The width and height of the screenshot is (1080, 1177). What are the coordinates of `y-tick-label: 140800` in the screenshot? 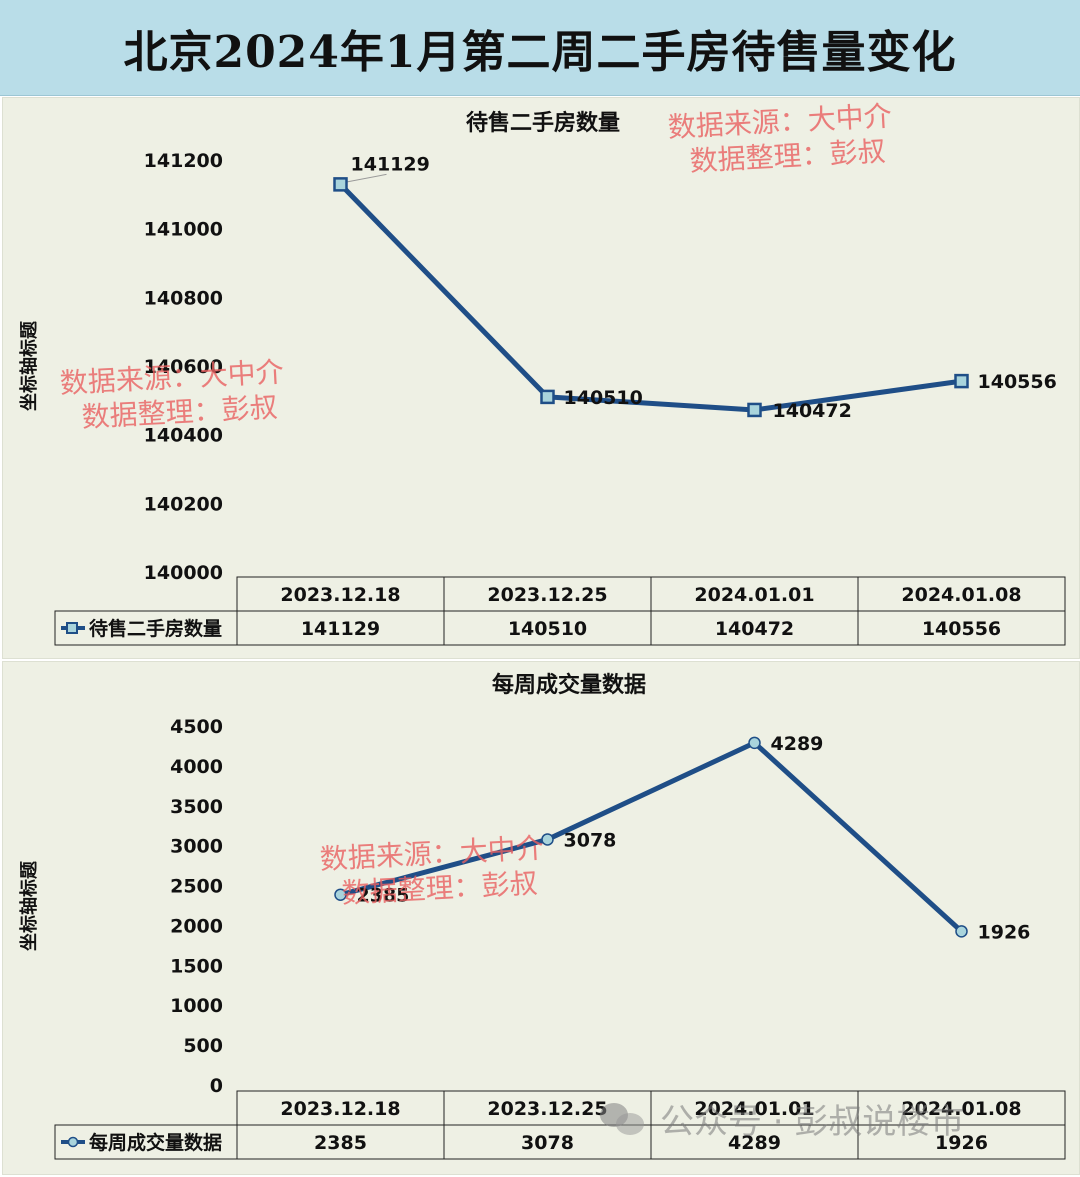 It's located at (183, 298).